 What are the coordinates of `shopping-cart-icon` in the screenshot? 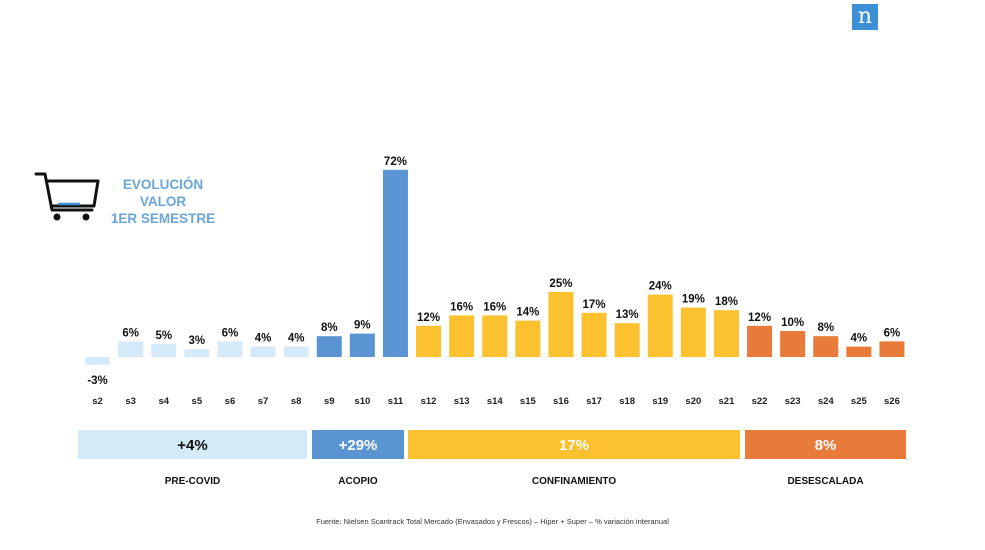 It's located at (67, 196).